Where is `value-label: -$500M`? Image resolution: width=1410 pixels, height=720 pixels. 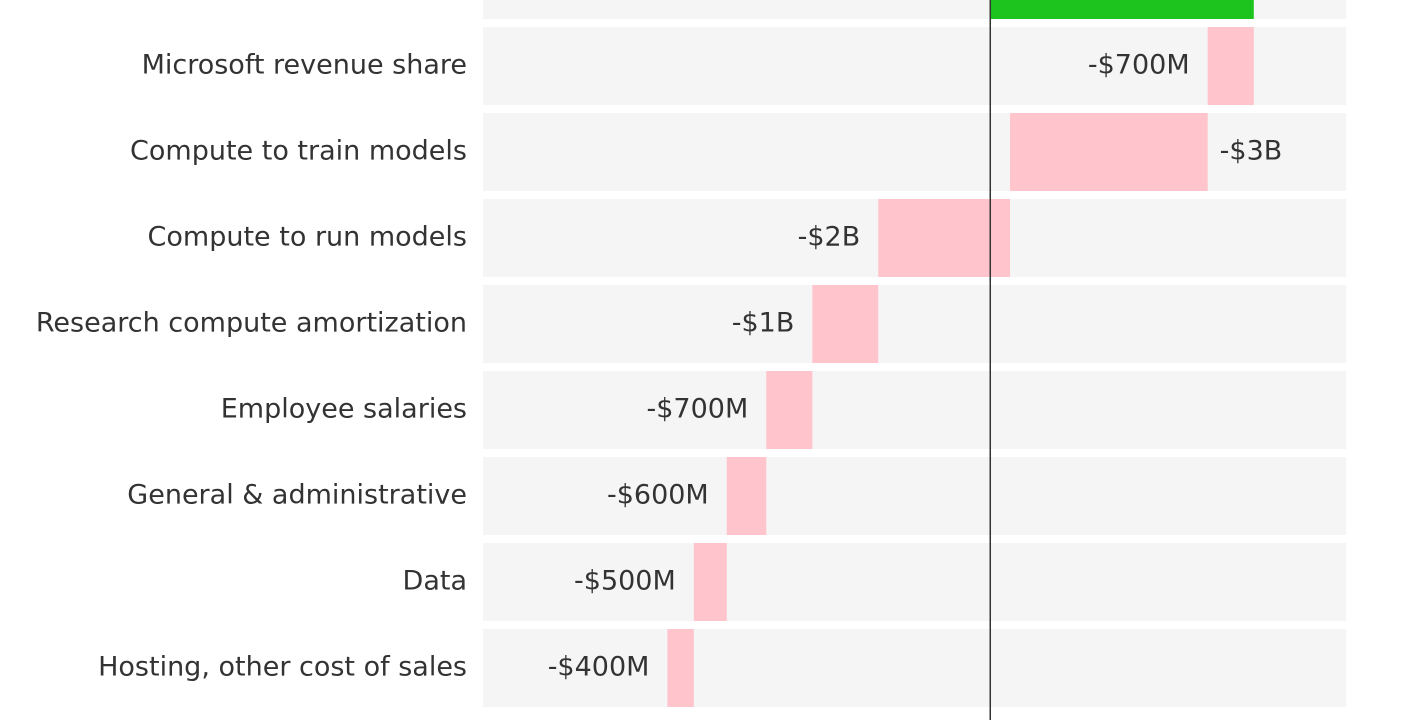
value-label: -$500M is located at coordinates (625, 581).